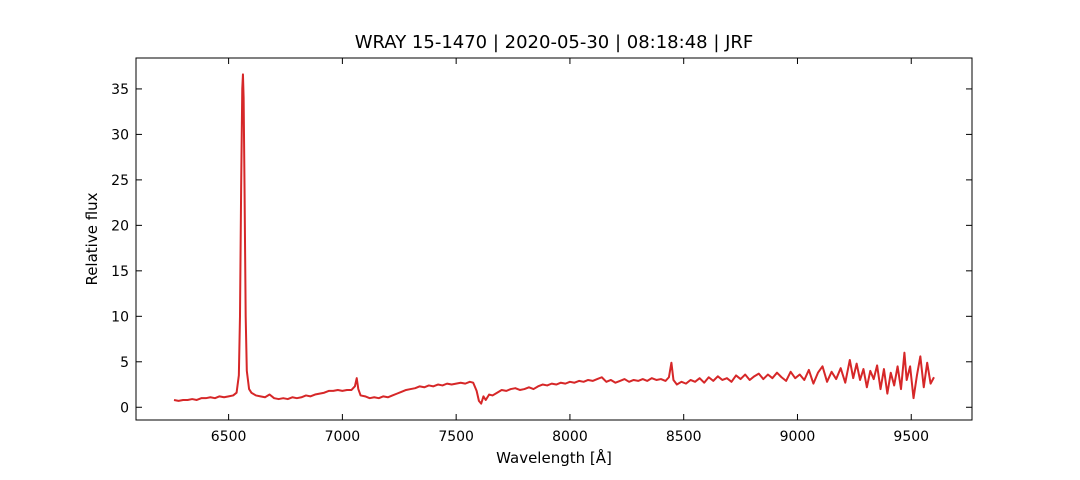 This screenshot has height=480, width=1080. Describe the element at coordinates (343, 437) in the screenshot. I see `x-tick-label: 7000` at that location.